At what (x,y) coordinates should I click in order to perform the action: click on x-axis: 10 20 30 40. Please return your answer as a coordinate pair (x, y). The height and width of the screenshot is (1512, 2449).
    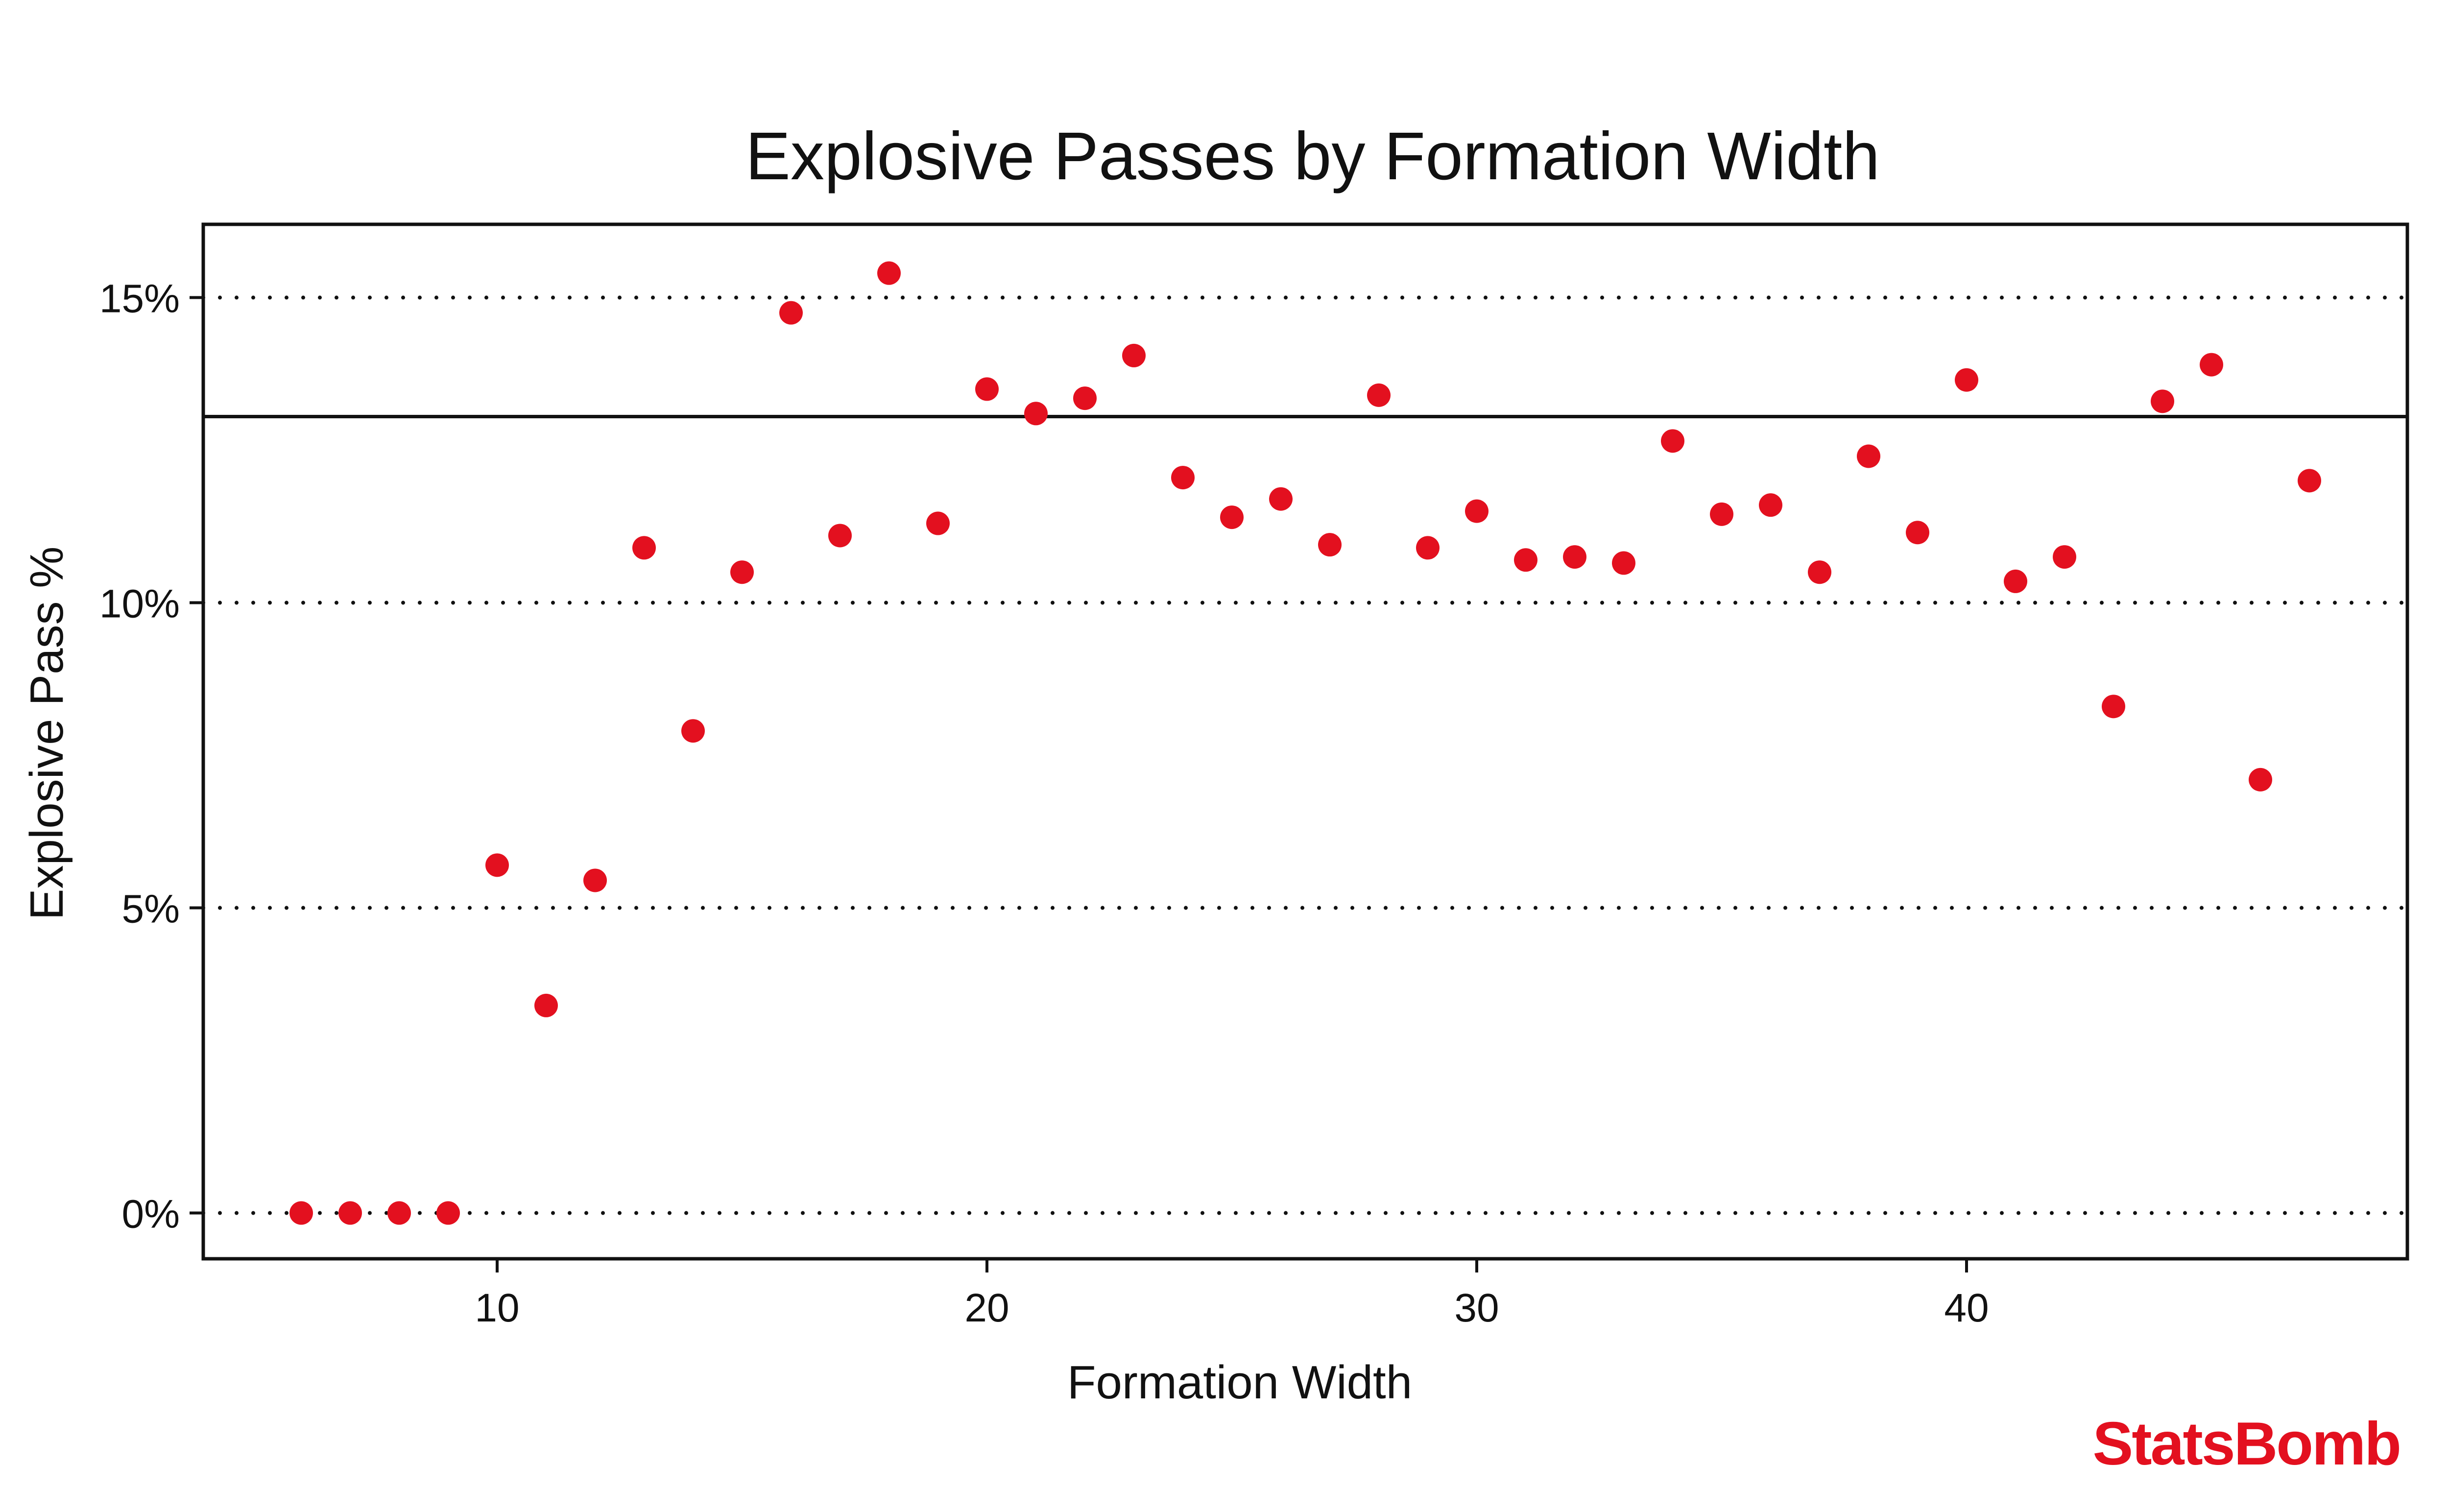
    Looking at the image, I should click on (1232, 1294).